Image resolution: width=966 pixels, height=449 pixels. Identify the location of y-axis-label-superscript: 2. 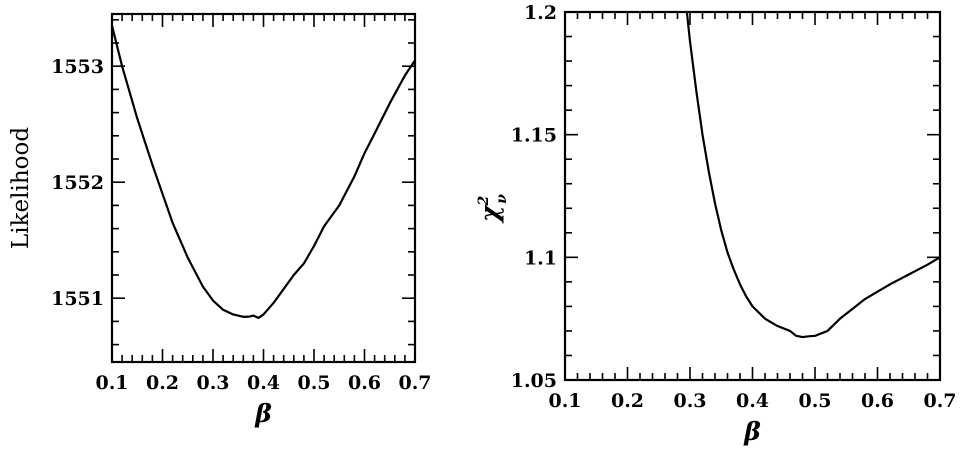
(484, 201).